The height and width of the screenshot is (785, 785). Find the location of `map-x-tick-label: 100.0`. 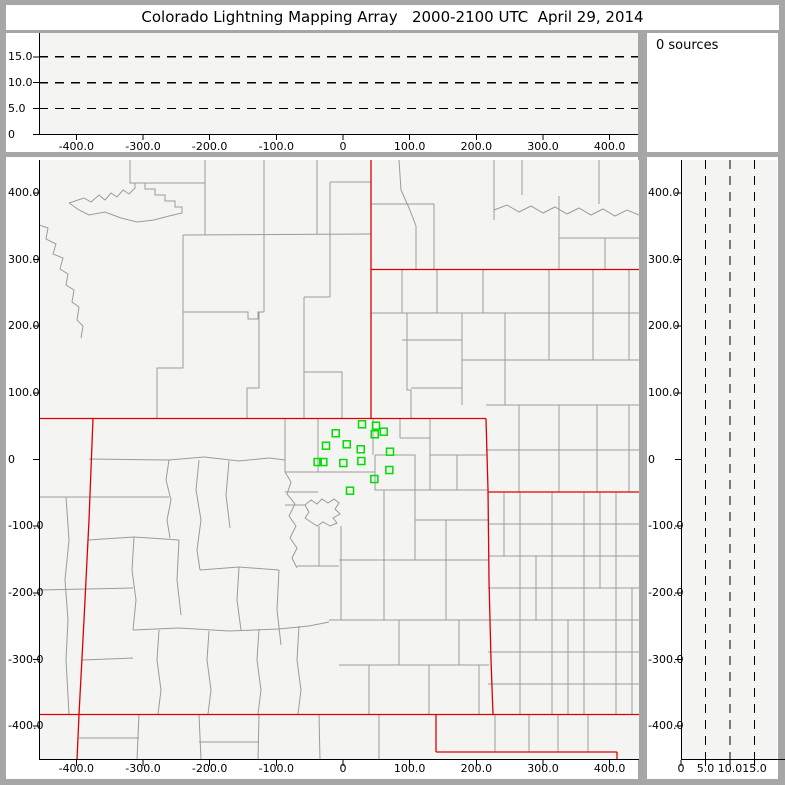

map-x-tick-label: 100.0 is located at coordinates (409, 768).